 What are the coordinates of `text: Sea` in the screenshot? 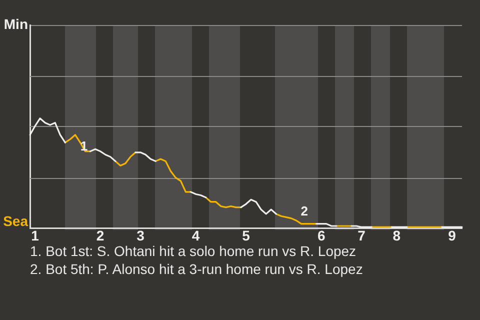 It's located at (15, 221).